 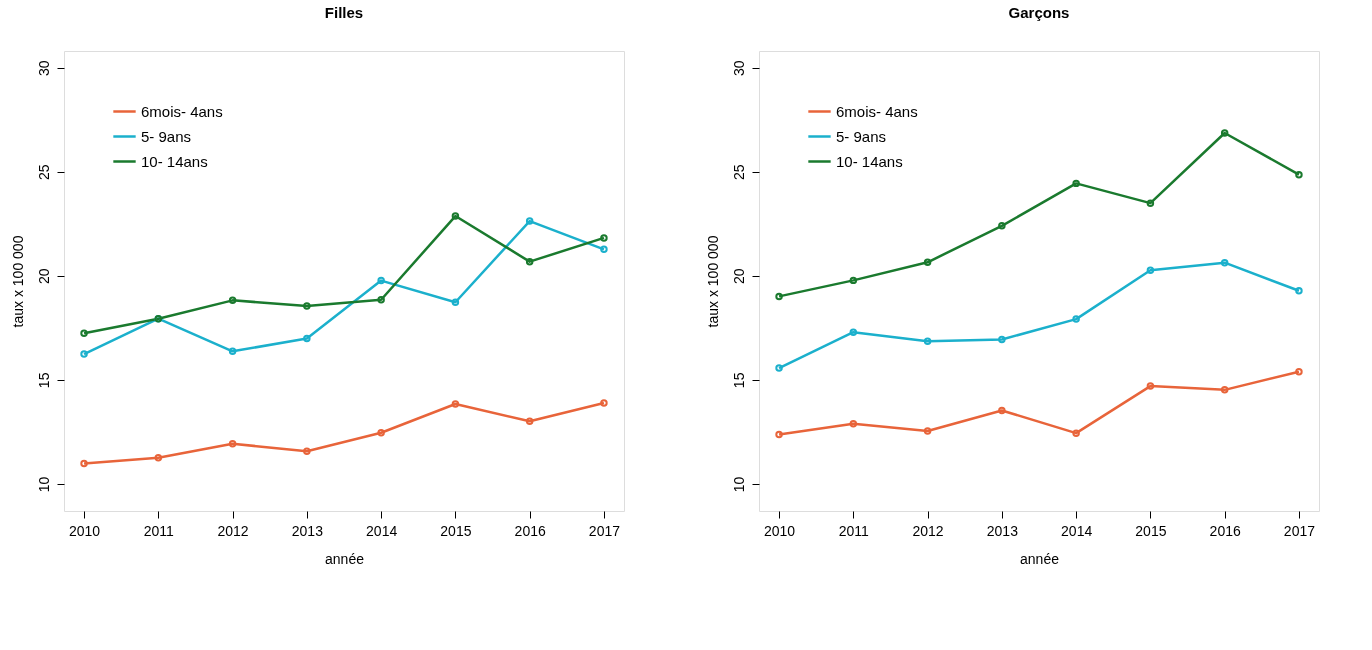 What do you see at coordinates (344, 12) in the screenshot?
I see `chart-title: Filles` at bounding box center [344, 12].